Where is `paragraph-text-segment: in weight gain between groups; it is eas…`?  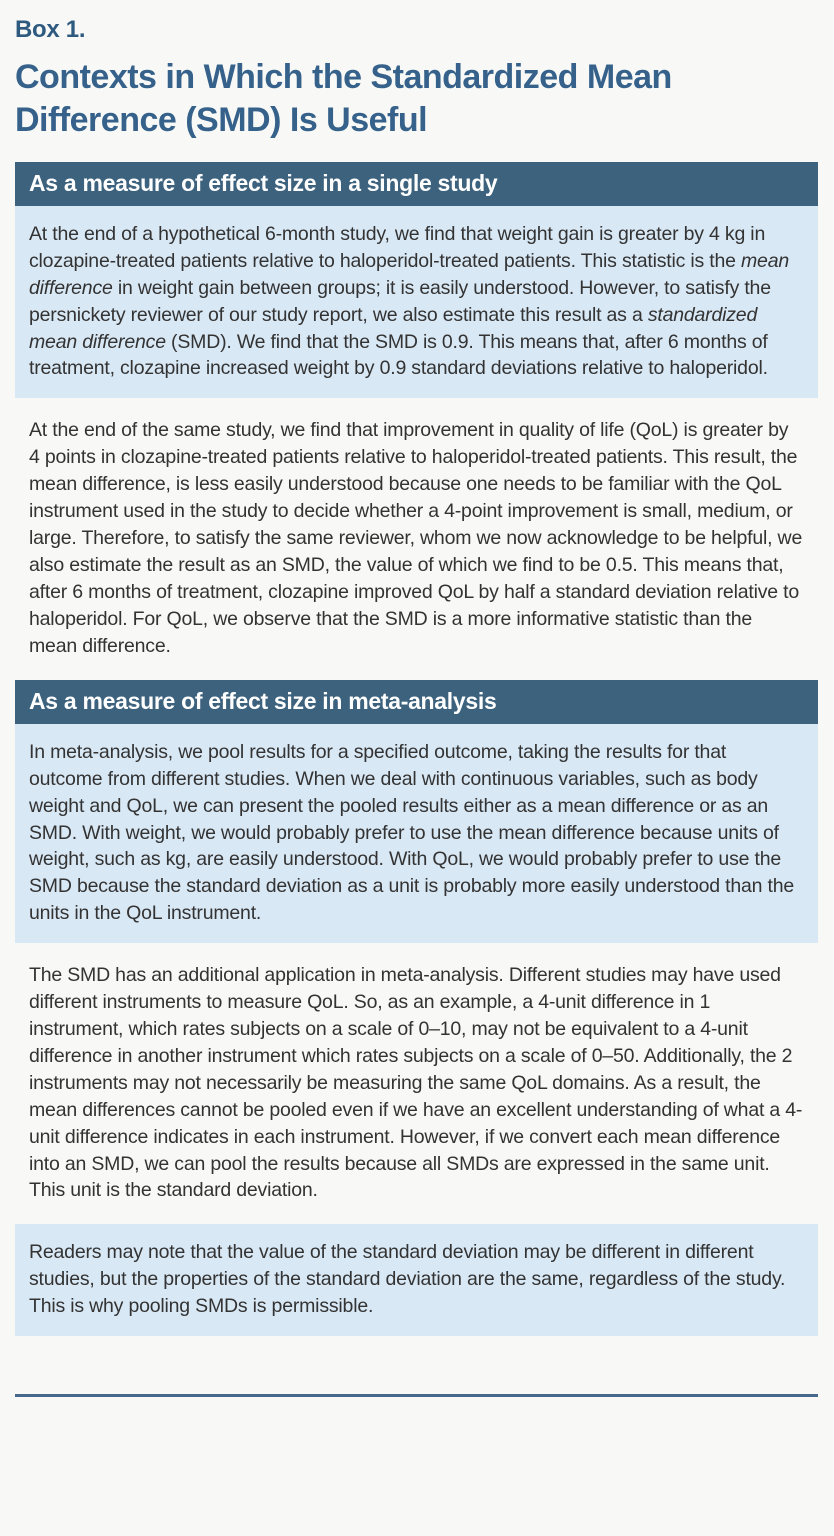
paragraph-text-segment: in weight gain between groups; it is eas… is located at coordinates (400, 301).